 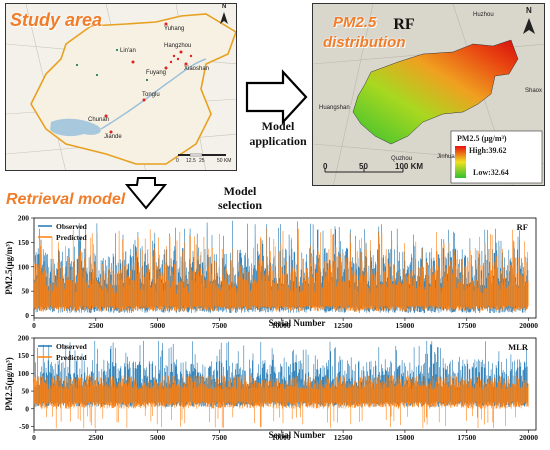 I want to click on place-label: Lin'an, so click(x=128, y=51).